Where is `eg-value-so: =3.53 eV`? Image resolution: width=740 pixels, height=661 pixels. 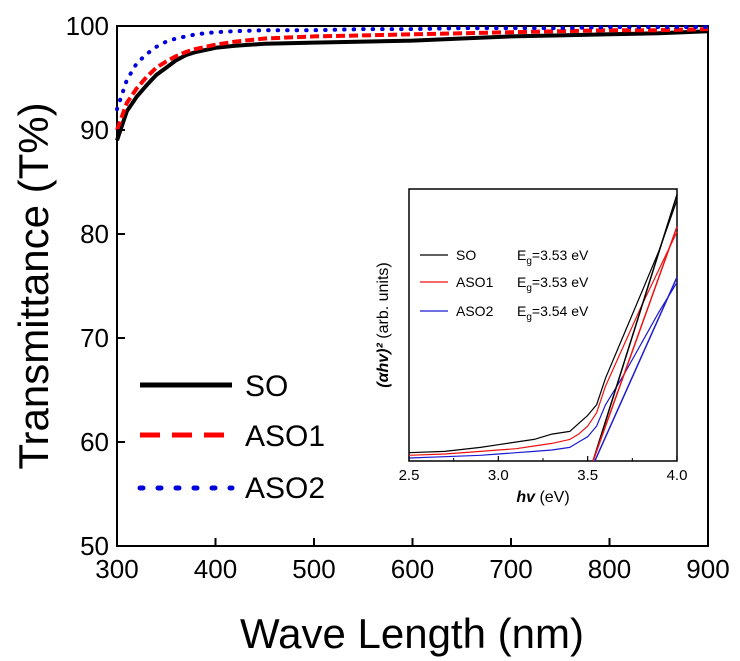 eg-value-so: =3.53 eV is located at coordinates (560, 255).